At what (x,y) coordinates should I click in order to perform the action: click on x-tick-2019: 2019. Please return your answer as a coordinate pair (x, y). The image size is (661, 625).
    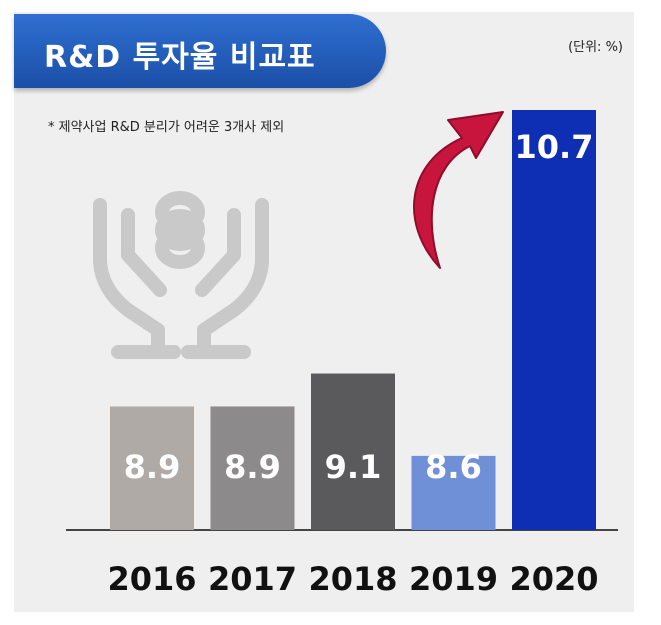
    Looking at the image, I should click on (453, 579).